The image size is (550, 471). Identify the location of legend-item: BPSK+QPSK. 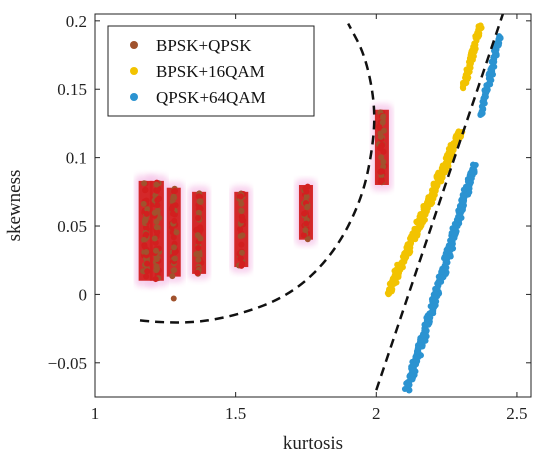
(191, 45).